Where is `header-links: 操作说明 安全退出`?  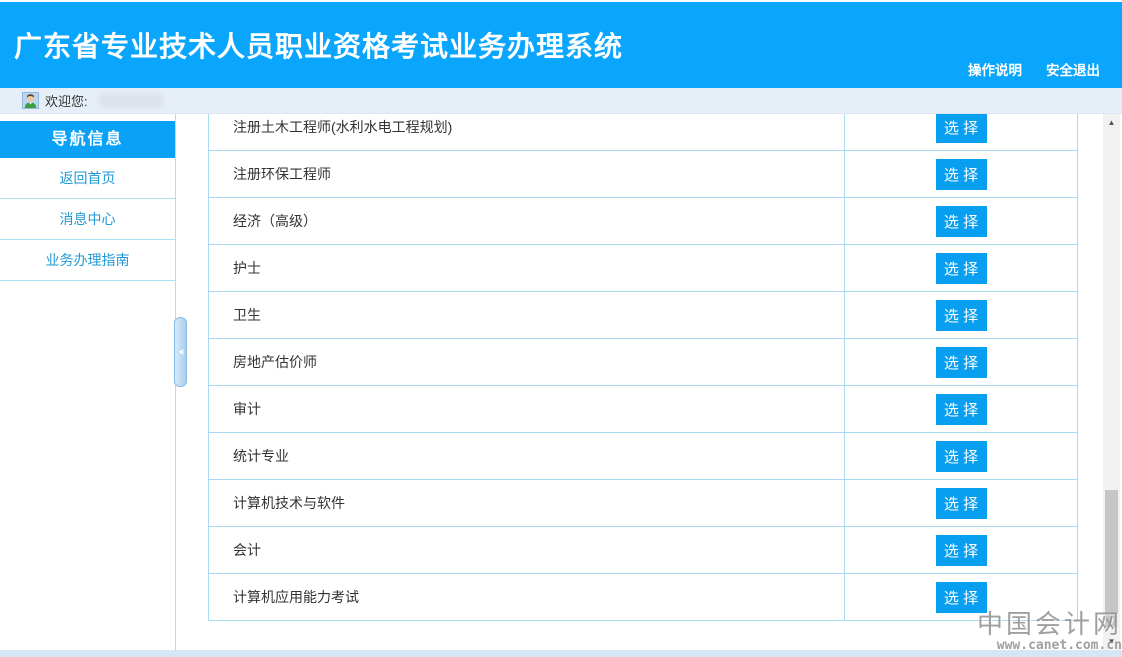 header-links: 操作说明 安全退出 is located at coordinates (1034, 69).